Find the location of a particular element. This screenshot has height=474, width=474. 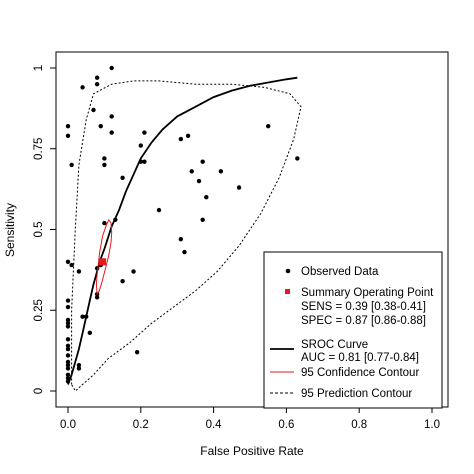

confidence-contour is located at coordinates (104, 257).